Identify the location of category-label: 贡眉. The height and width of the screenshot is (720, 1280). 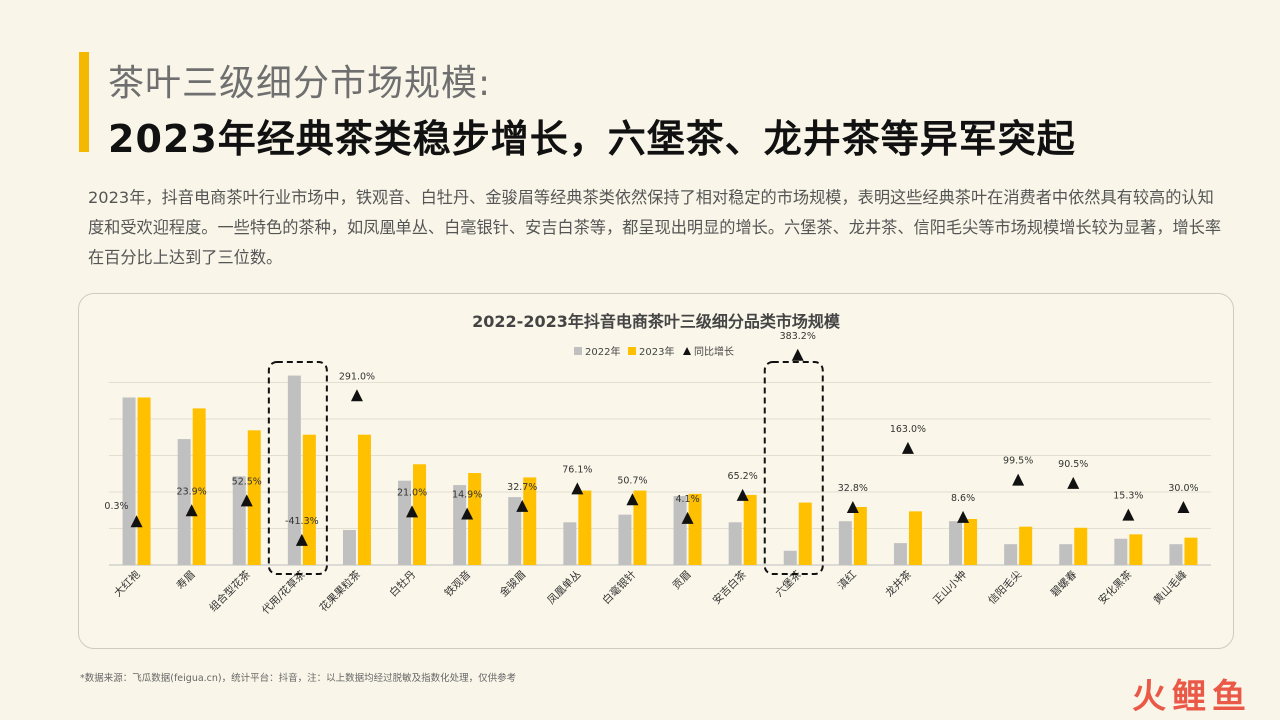
(681, 580).